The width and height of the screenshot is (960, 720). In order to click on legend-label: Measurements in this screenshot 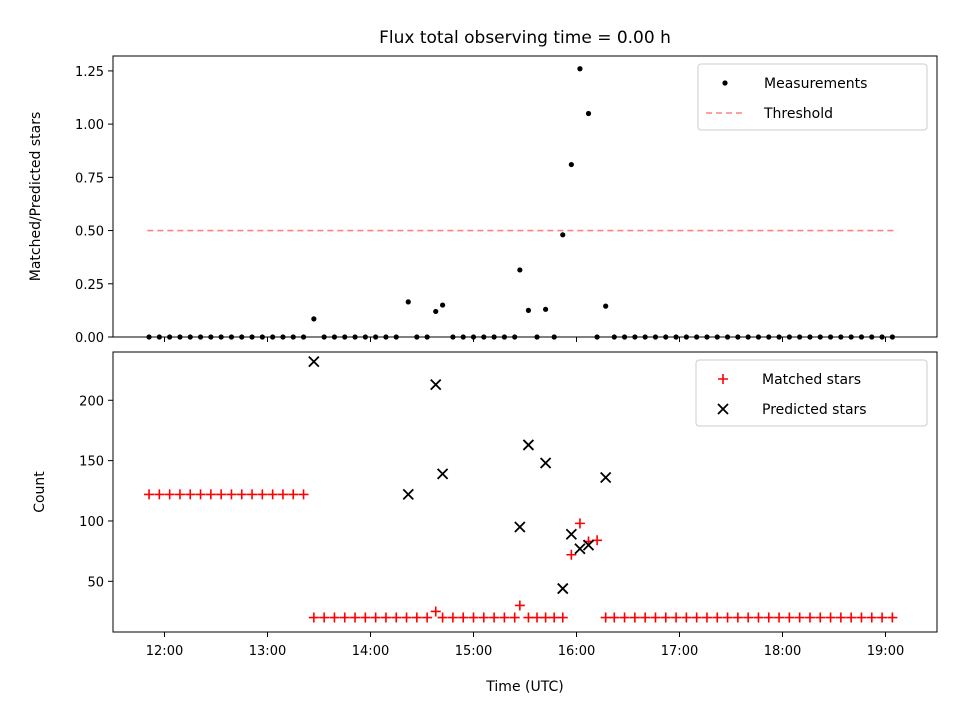, I will do `click(815, 84)`.